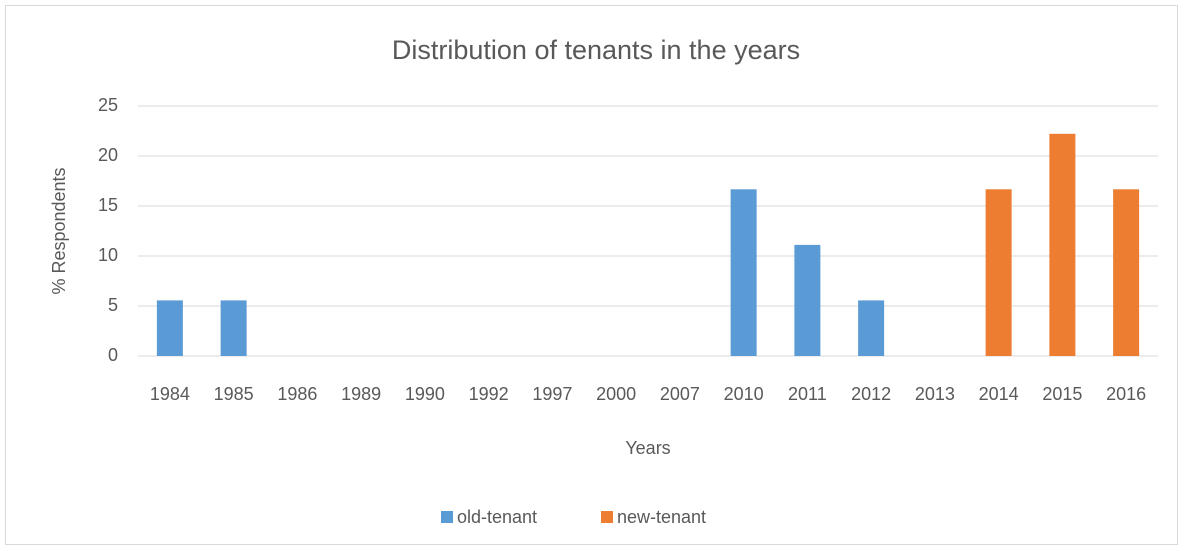  I want to click on x-tick-label: 2016, so click(1126, 394).